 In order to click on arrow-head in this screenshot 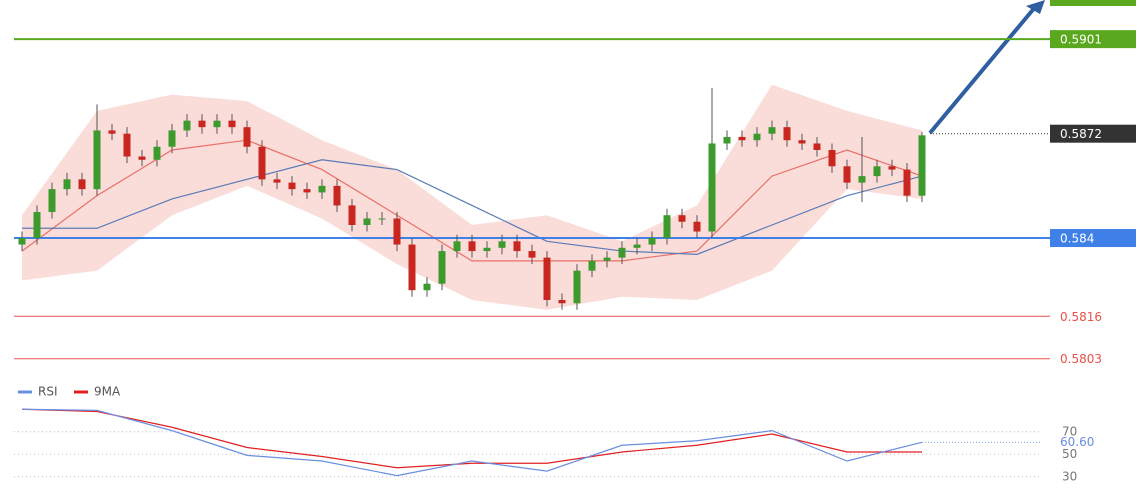, I will do `click(1035, 7)`.